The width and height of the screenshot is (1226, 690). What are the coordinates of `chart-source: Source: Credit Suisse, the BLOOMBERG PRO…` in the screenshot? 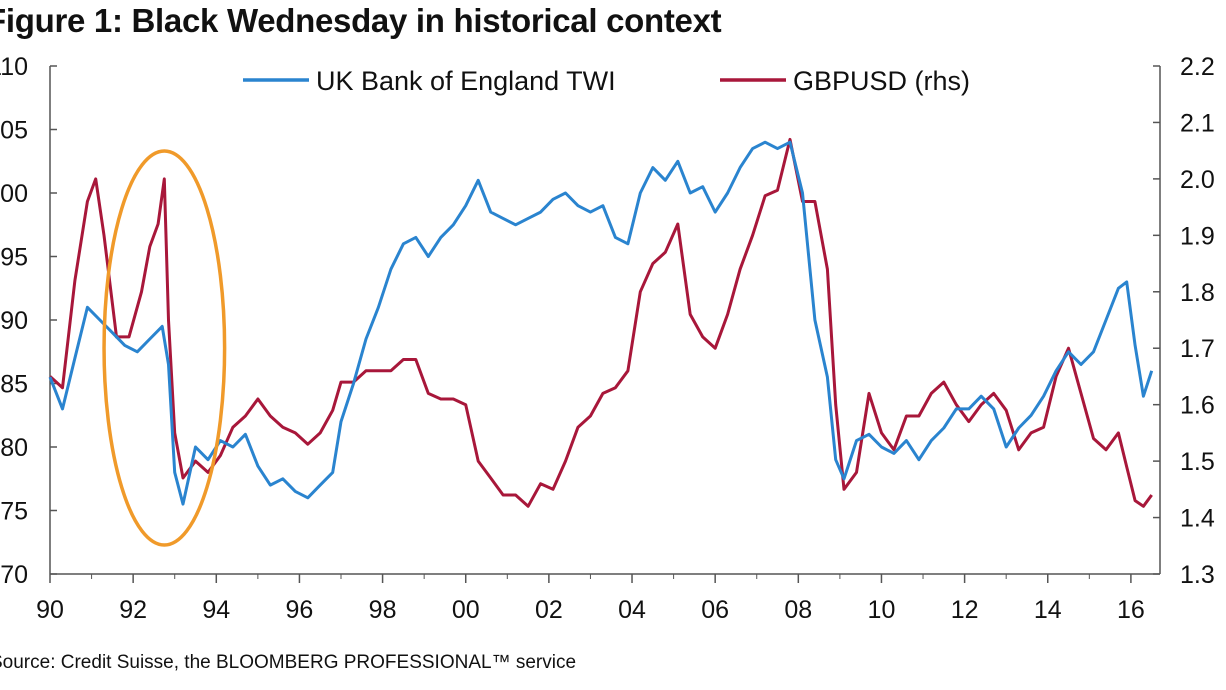 It's located at (288, 662).